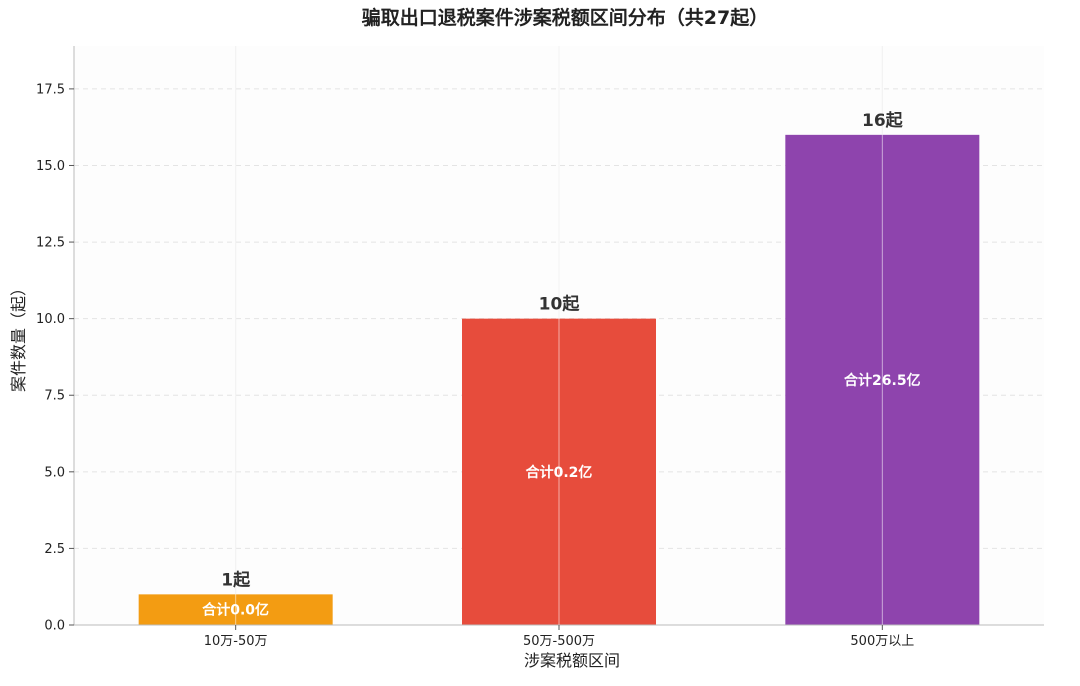 The image size is (1080, 686). What do you see at coordinates (559, 472) in the screenshot?
I see `bar-total-label: 合计0.2亿` at bounding box center [559, 472].